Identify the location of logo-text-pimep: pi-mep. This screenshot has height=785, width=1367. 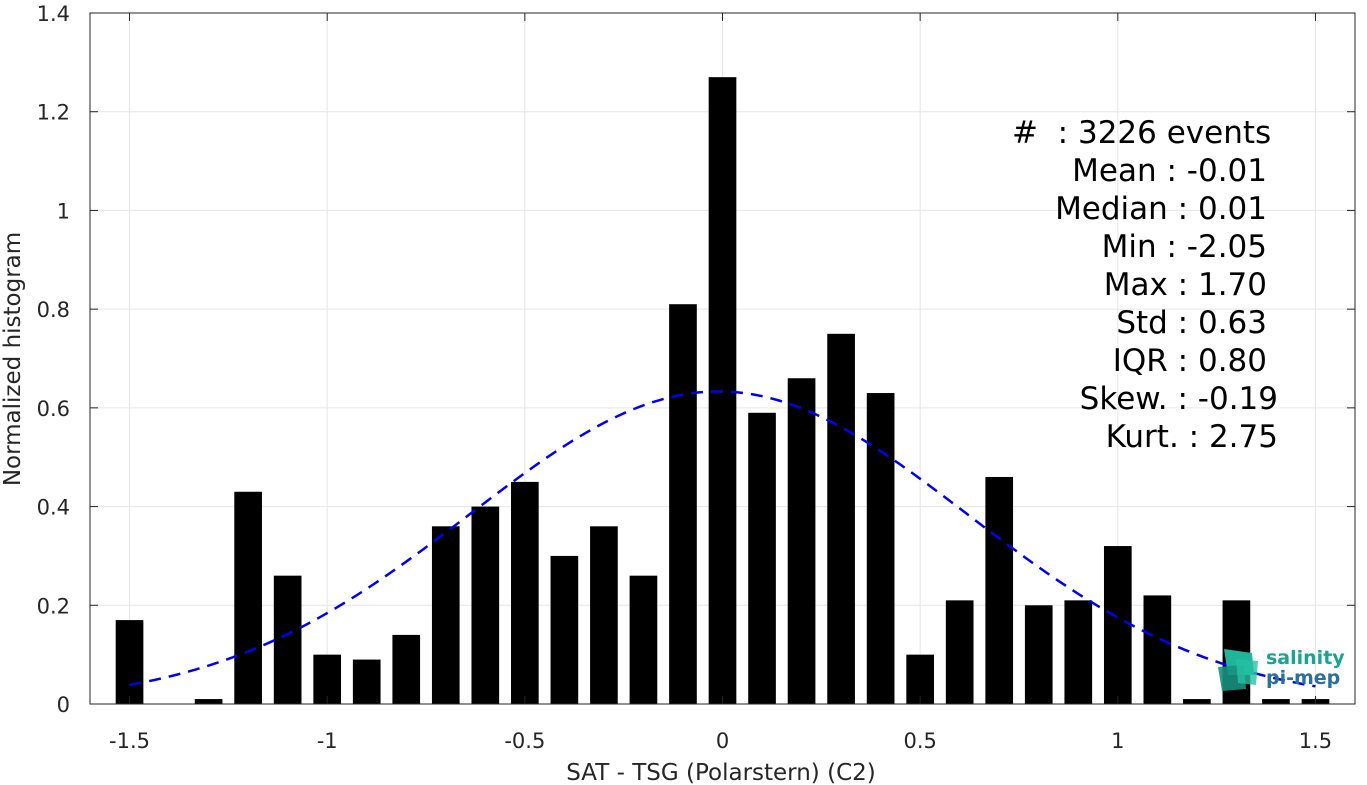
(1303, 678).